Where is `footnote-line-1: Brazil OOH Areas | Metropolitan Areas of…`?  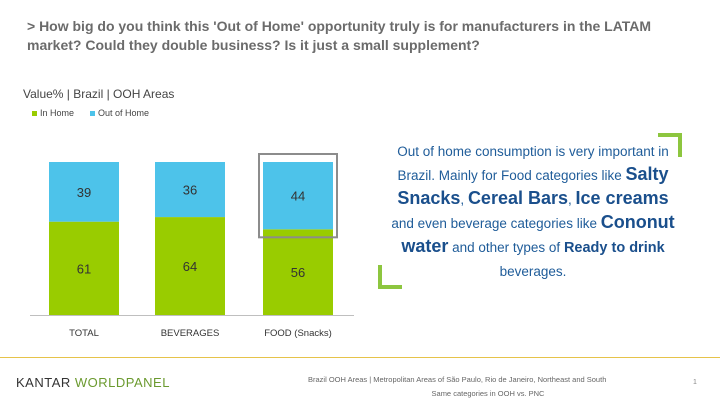
footnote-line-1: Brazil OOH Areas | Metropolitan Areas of… is located at coordinates (457, 379).